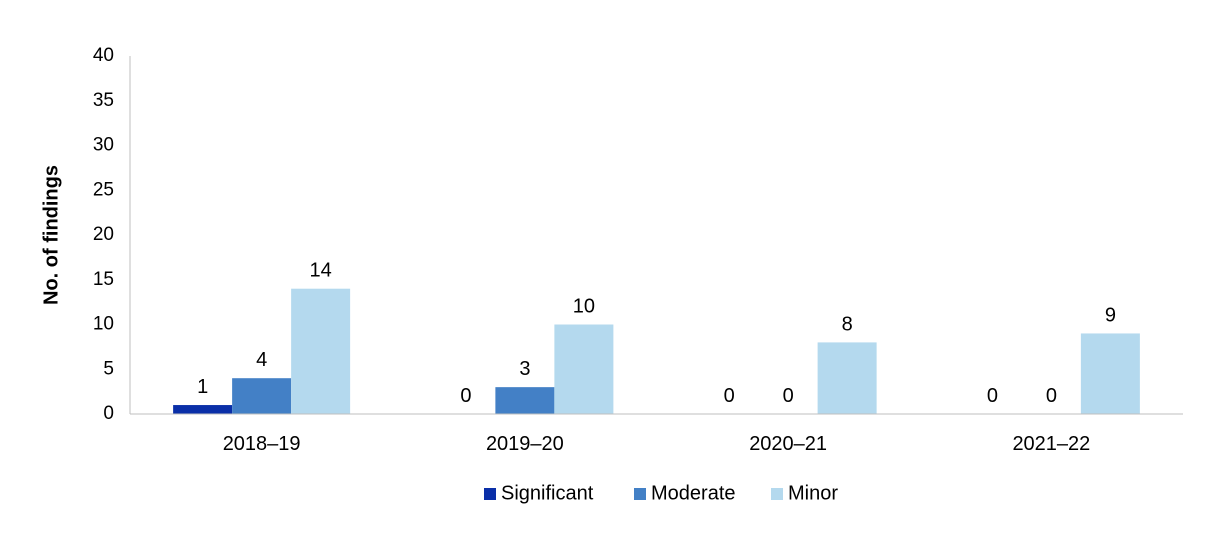 The width and height of the screenshot is (1208, 545). I want to click on legend: Significant Moderate Minor, so click(661, 493).